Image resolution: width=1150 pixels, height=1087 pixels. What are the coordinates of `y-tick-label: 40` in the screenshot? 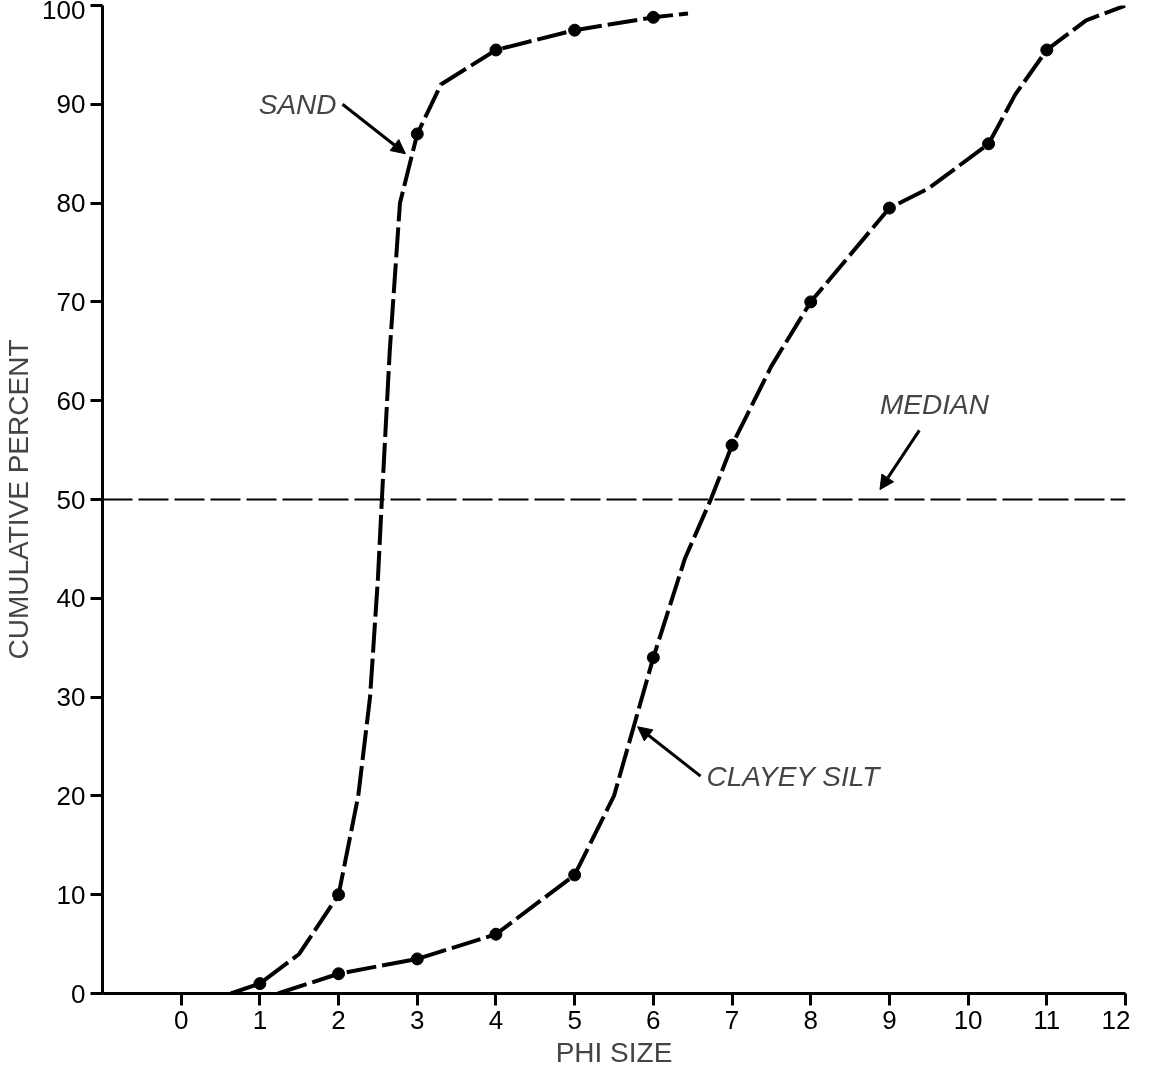 It's located at (71, 598).